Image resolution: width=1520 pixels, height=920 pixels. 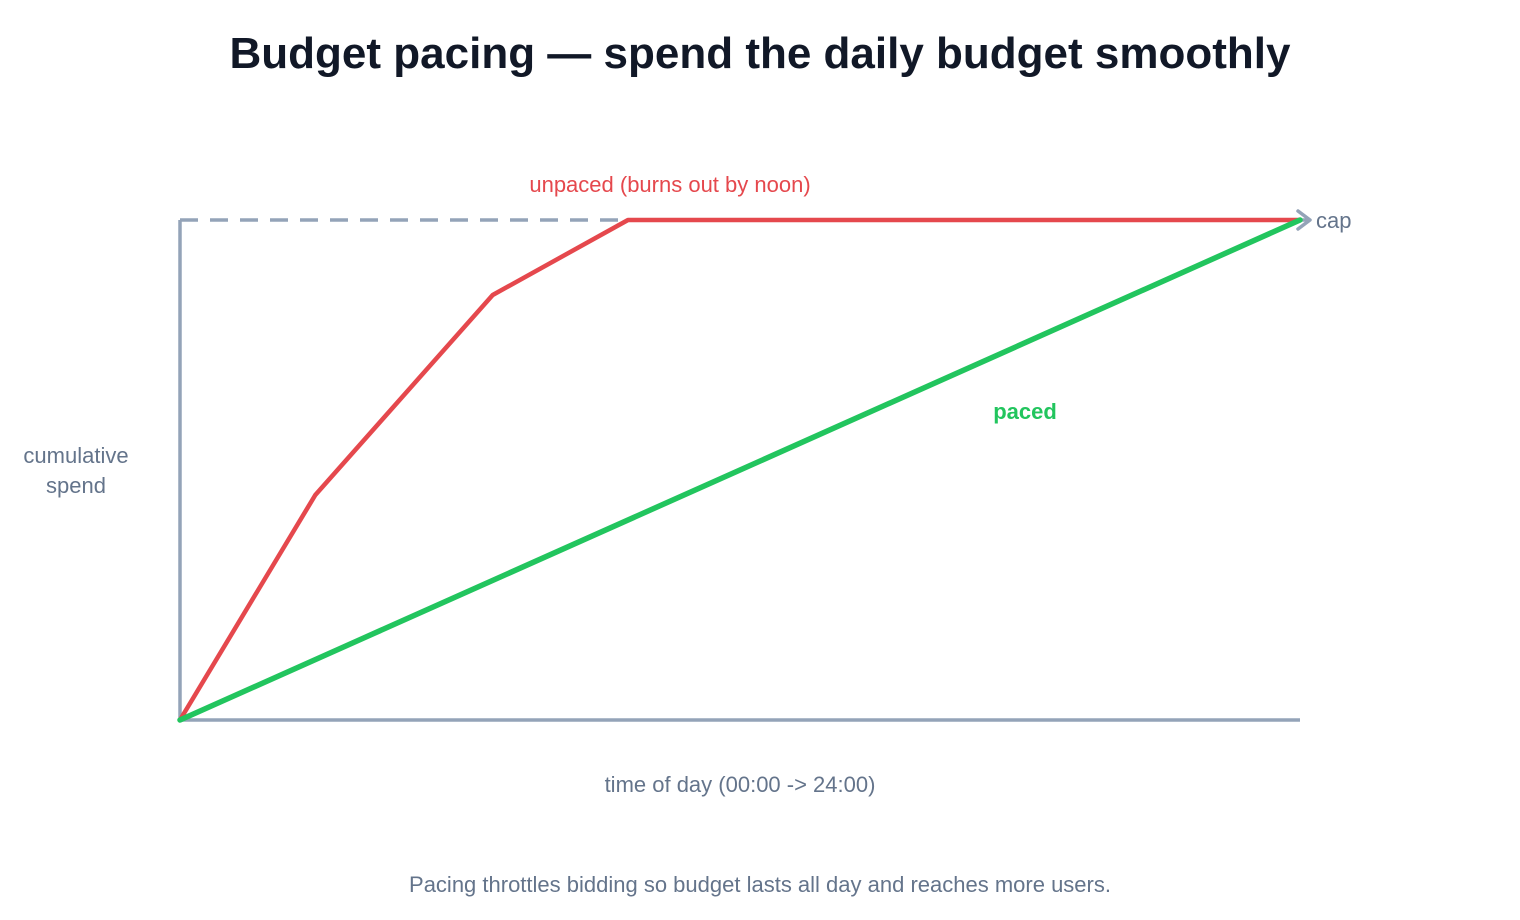 What do you see at coordinates (1304, 220) in the screenshot?
I see `cap-arrowhead` at bounding box center [1304, 220].